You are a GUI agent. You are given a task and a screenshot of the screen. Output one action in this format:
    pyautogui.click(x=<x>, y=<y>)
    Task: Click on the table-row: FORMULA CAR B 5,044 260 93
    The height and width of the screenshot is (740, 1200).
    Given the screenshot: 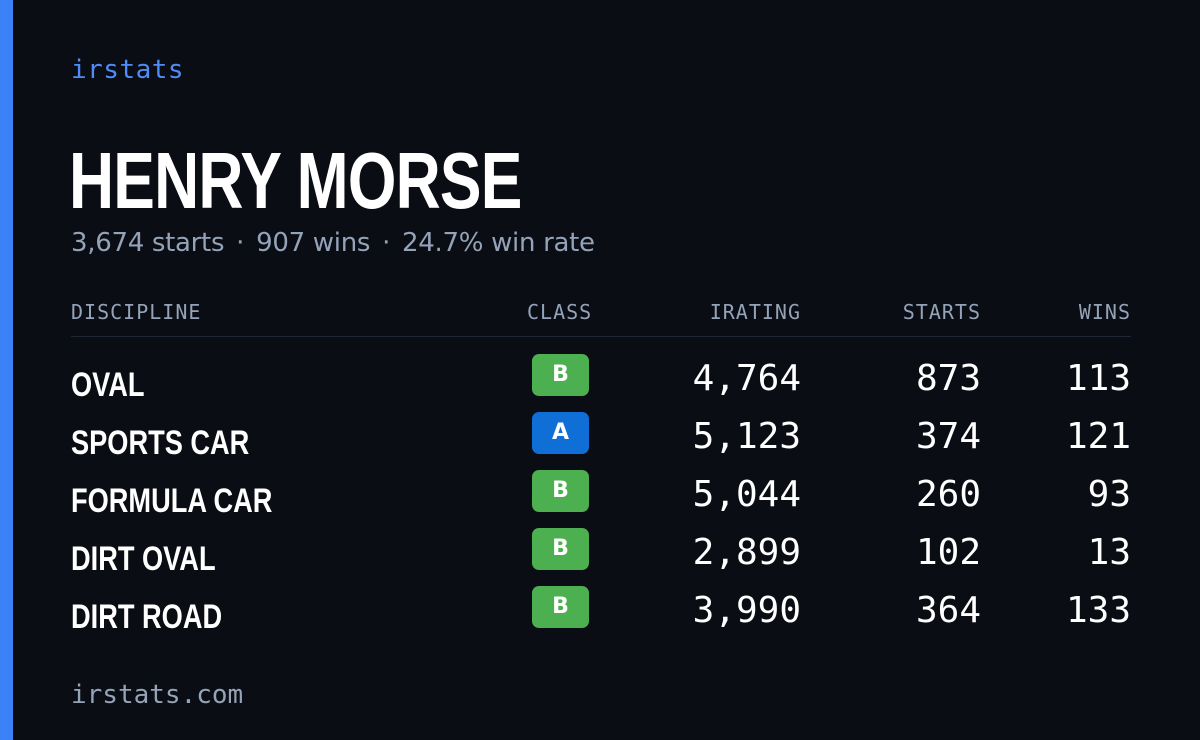 What is the action you would take?
    pyautogui.click(x=601, y=495)
    